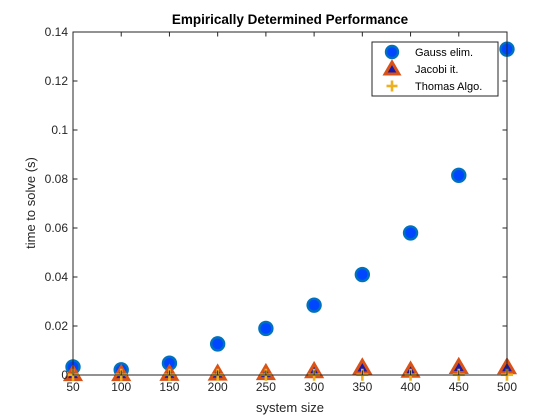  I want to click on x-tick-label: 500, so click(507, 387).